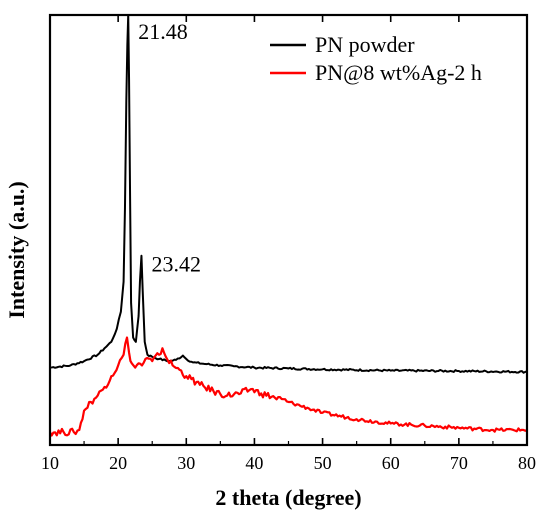  I want to click on x-tick-label: 70, so click(459, 463).